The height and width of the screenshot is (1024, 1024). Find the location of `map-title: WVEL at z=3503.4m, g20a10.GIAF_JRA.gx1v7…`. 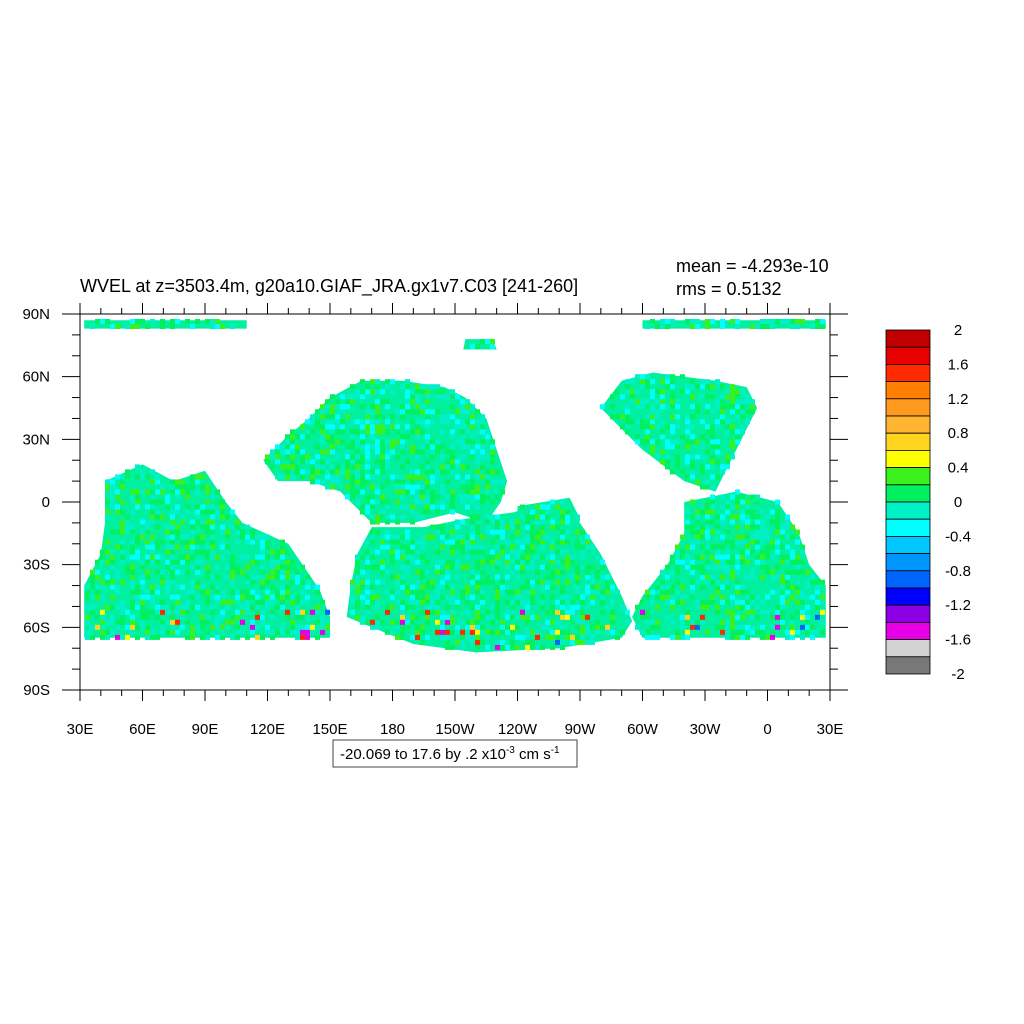

map-title: WVEL at z=3503.4m, g20a10.GIAF_JRA.gx1v7… is located at coordinates (329, 286).